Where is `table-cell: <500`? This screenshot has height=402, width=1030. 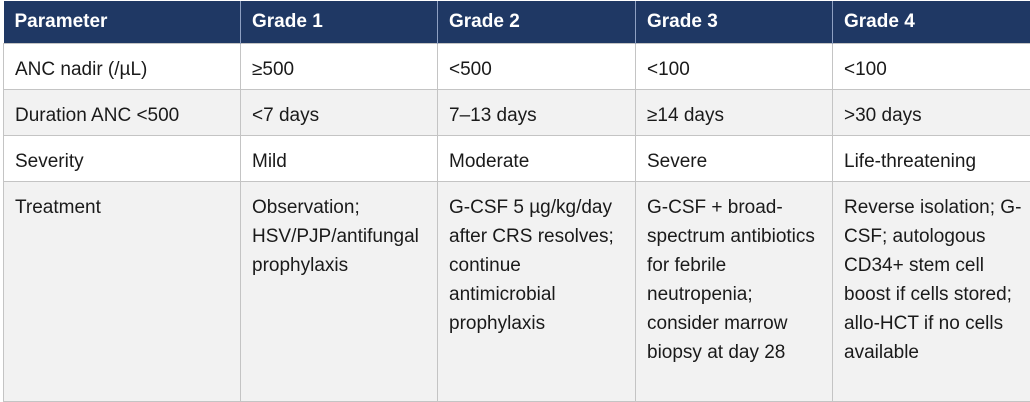
table-cell: <500 is located at coordinates (536, 66).